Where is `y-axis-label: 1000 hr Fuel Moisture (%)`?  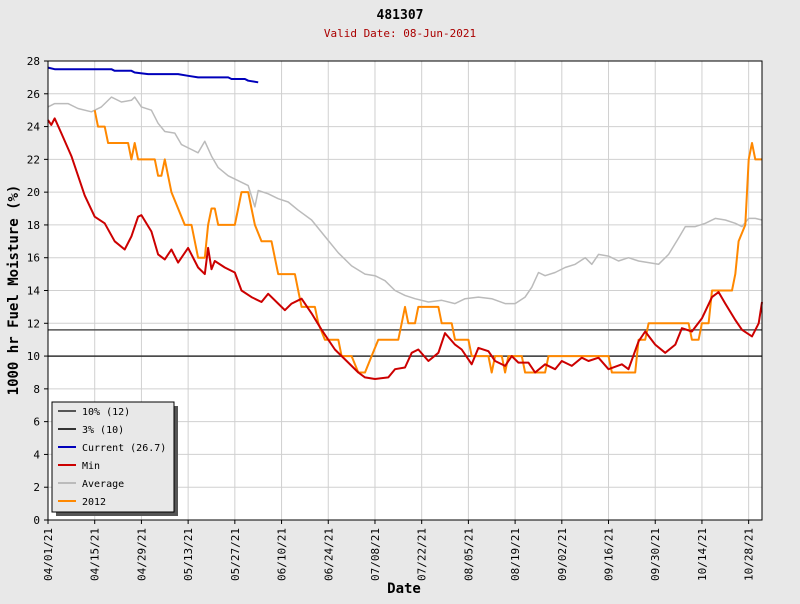 y-axis-label: 1000 hr Fuel Moisture (%) is located at coordinates (14, 290).